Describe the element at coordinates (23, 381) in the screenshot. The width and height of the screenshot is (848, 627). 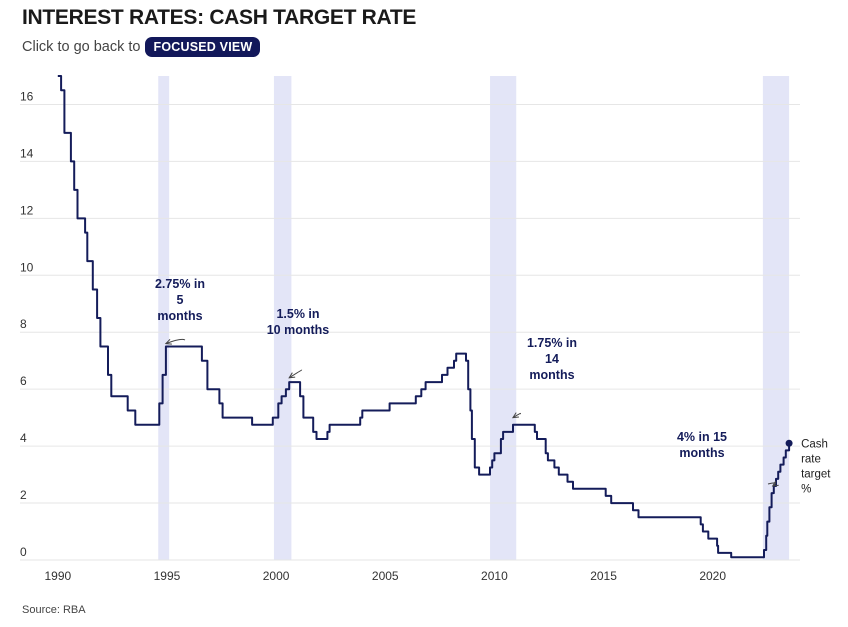
I see `y-tick-label-6: 6` at that location.